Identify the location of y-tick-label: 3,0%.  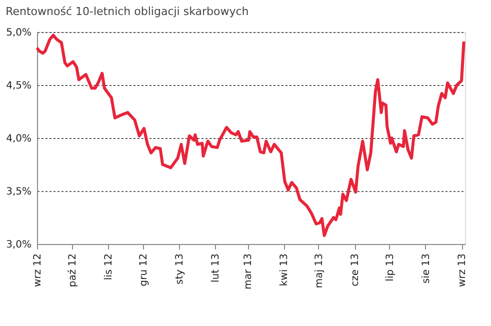
(19, 245).